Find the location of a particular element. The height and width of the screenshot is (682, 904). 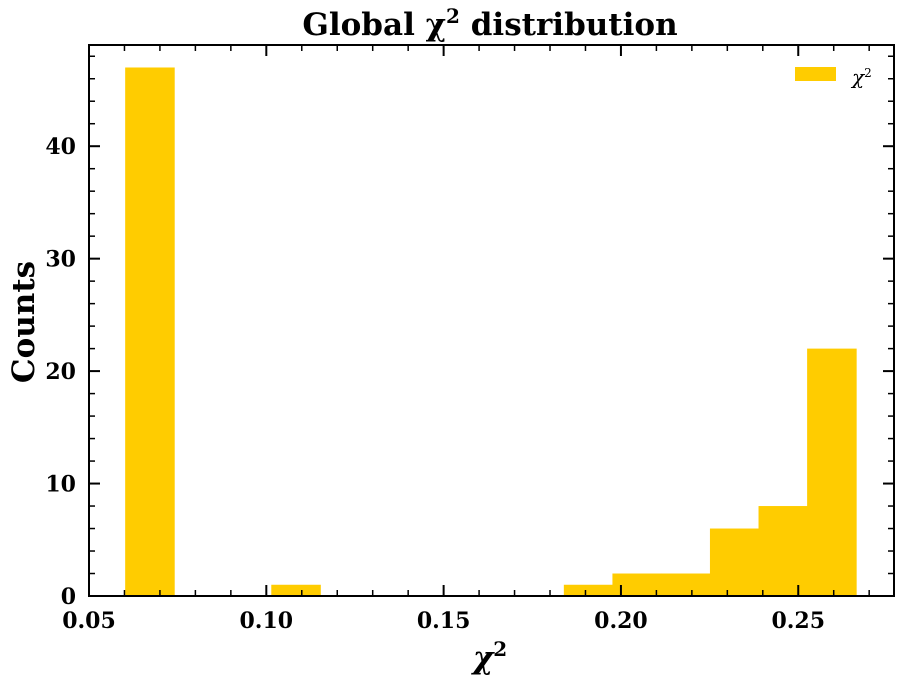

x-tick-label: 0.05 is located at coordinates (89, 621).